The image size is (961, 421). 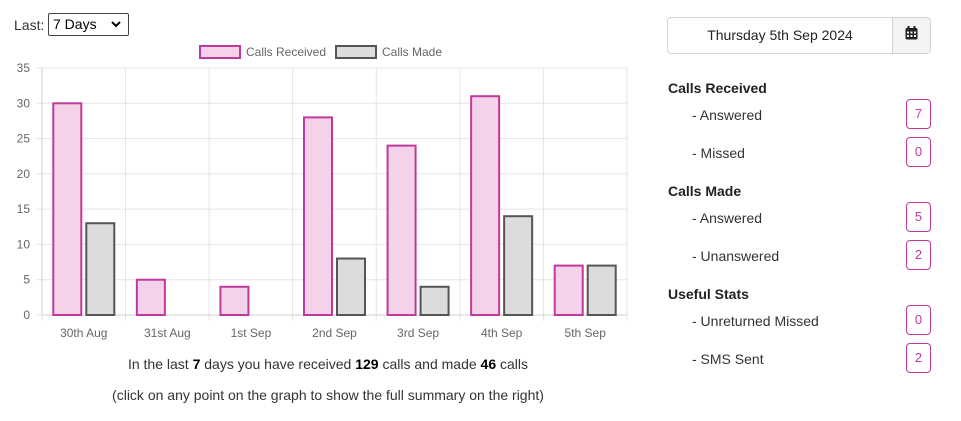 I want to click on stats-count-badge: 5, so click(x=918, y=217).